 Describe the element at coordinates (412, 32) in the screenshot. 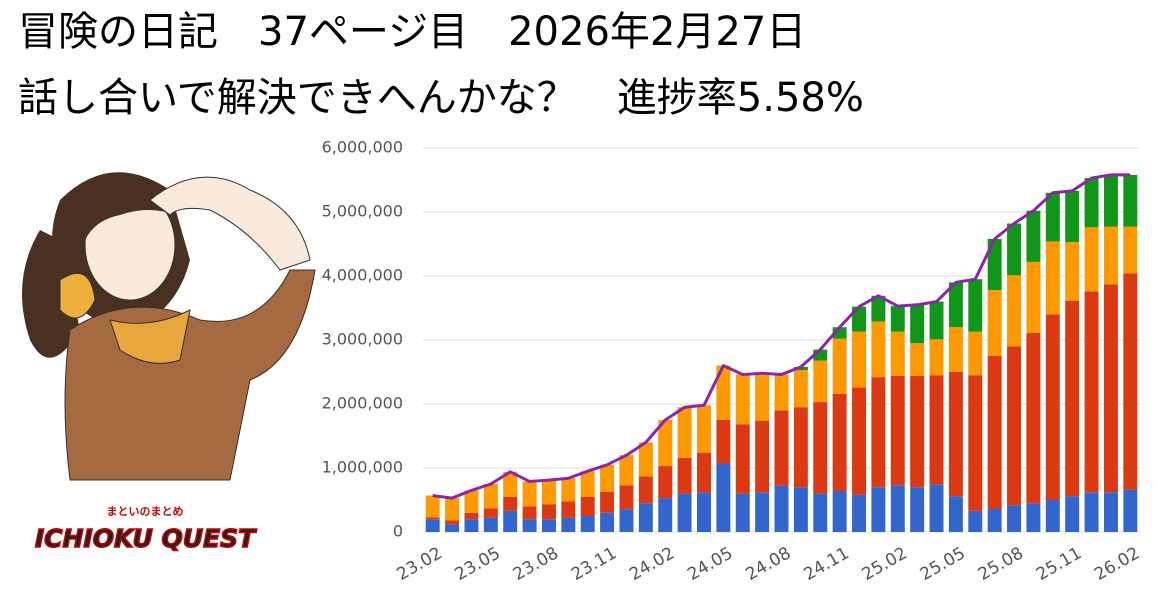

I see `header-line1: 冒険の日記 37ページ目 2026年2月27日` at that location.